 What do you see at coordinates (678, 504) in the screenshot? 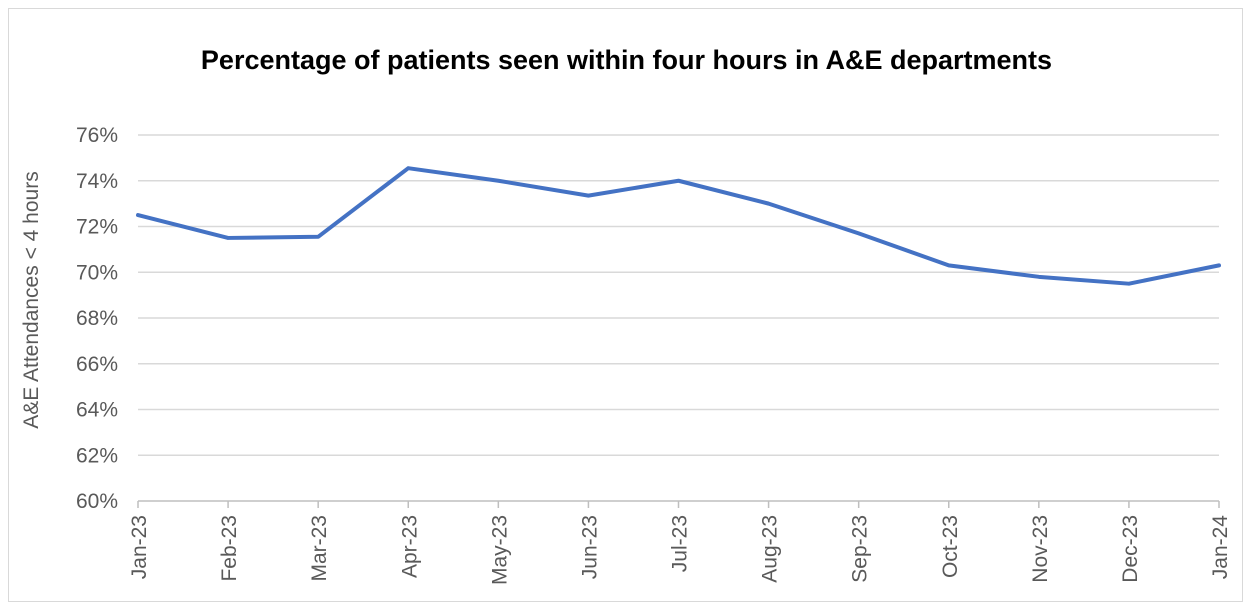
I see `x-axis` at bounding box center [678, 504].